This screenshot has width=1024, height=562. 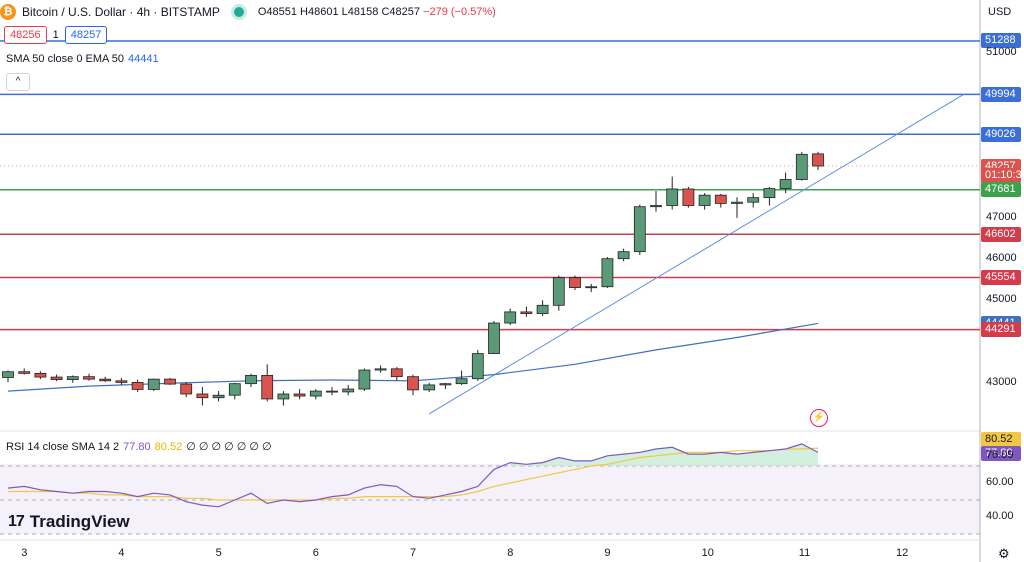 What do you see at coordinates (819, 418) in the screenshot?
I see `flash-icon: ⚡` at bounding box center [819, 418].